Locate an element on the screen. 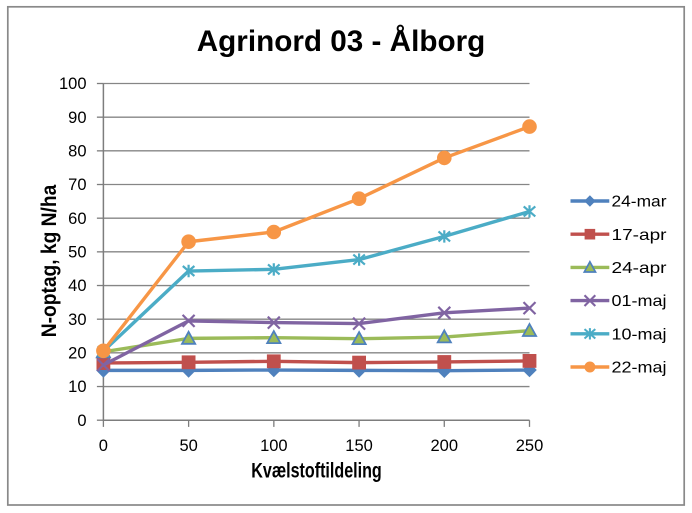 This screenshot has height=513, width=692. svg-text: 10 is located at coordinates (77, 387).